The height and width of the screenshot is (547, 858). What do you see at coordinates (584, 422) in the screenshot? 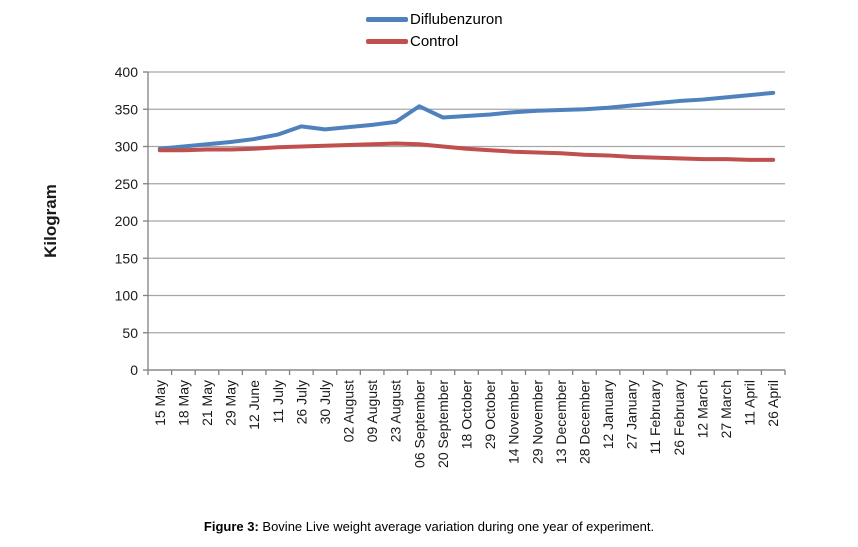
I see `x-tick-label: 28 December` at bounding box center [584, 422].